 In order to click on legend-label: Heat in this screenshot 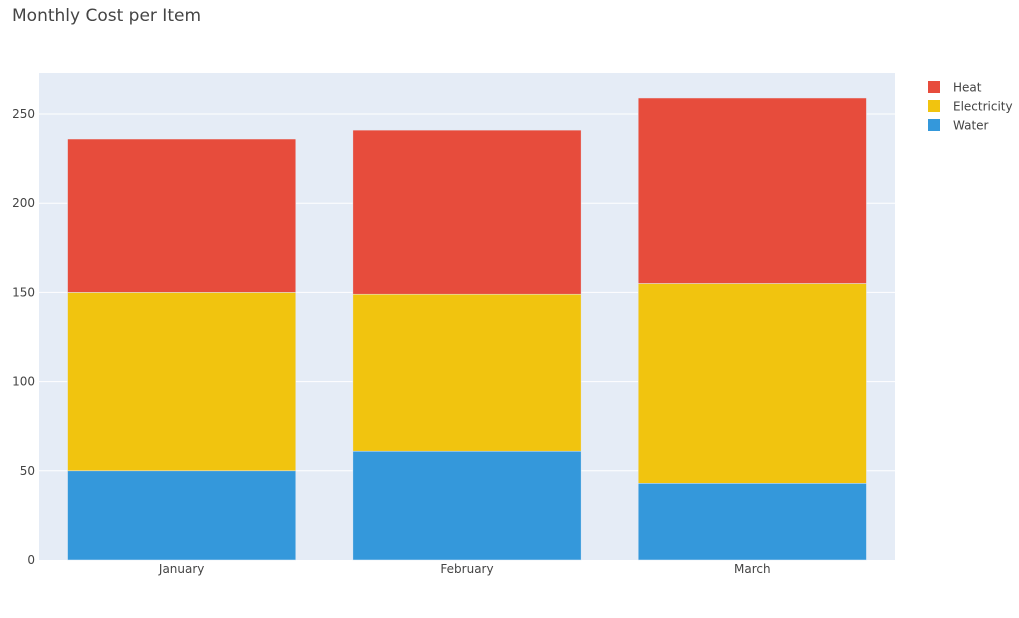, I will do `click(967, 88)`.